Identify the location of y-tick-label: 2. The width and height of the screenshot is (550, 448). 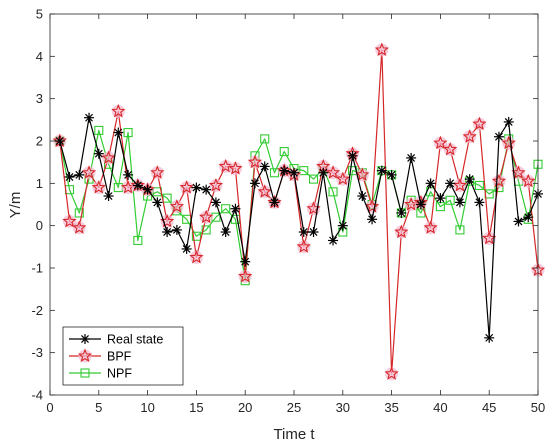
(39, 141).